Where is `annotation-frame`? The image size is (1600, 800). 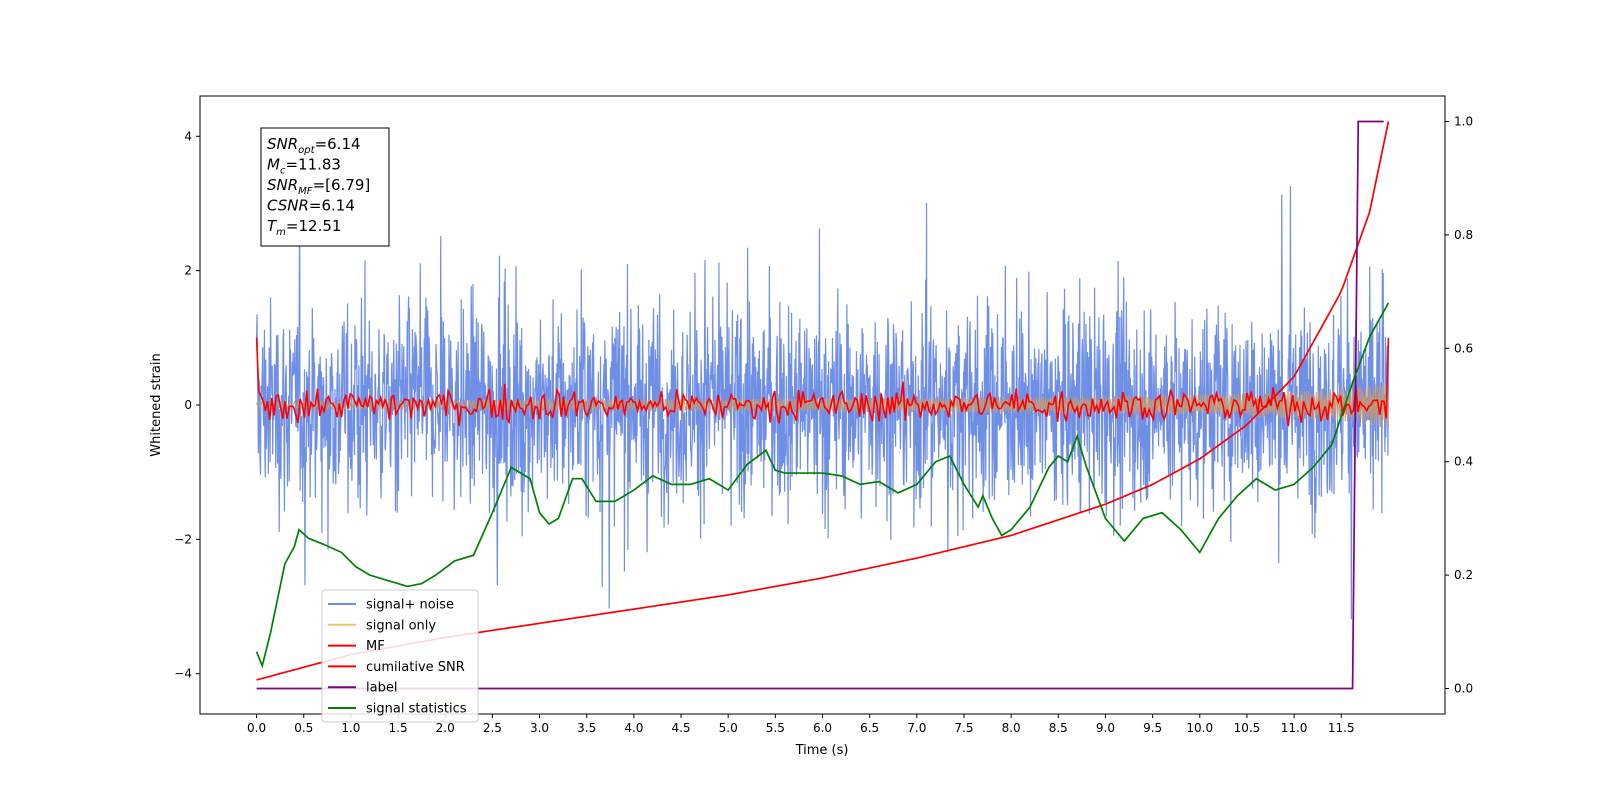 annotation-frame is located at coordinates (325, 187).